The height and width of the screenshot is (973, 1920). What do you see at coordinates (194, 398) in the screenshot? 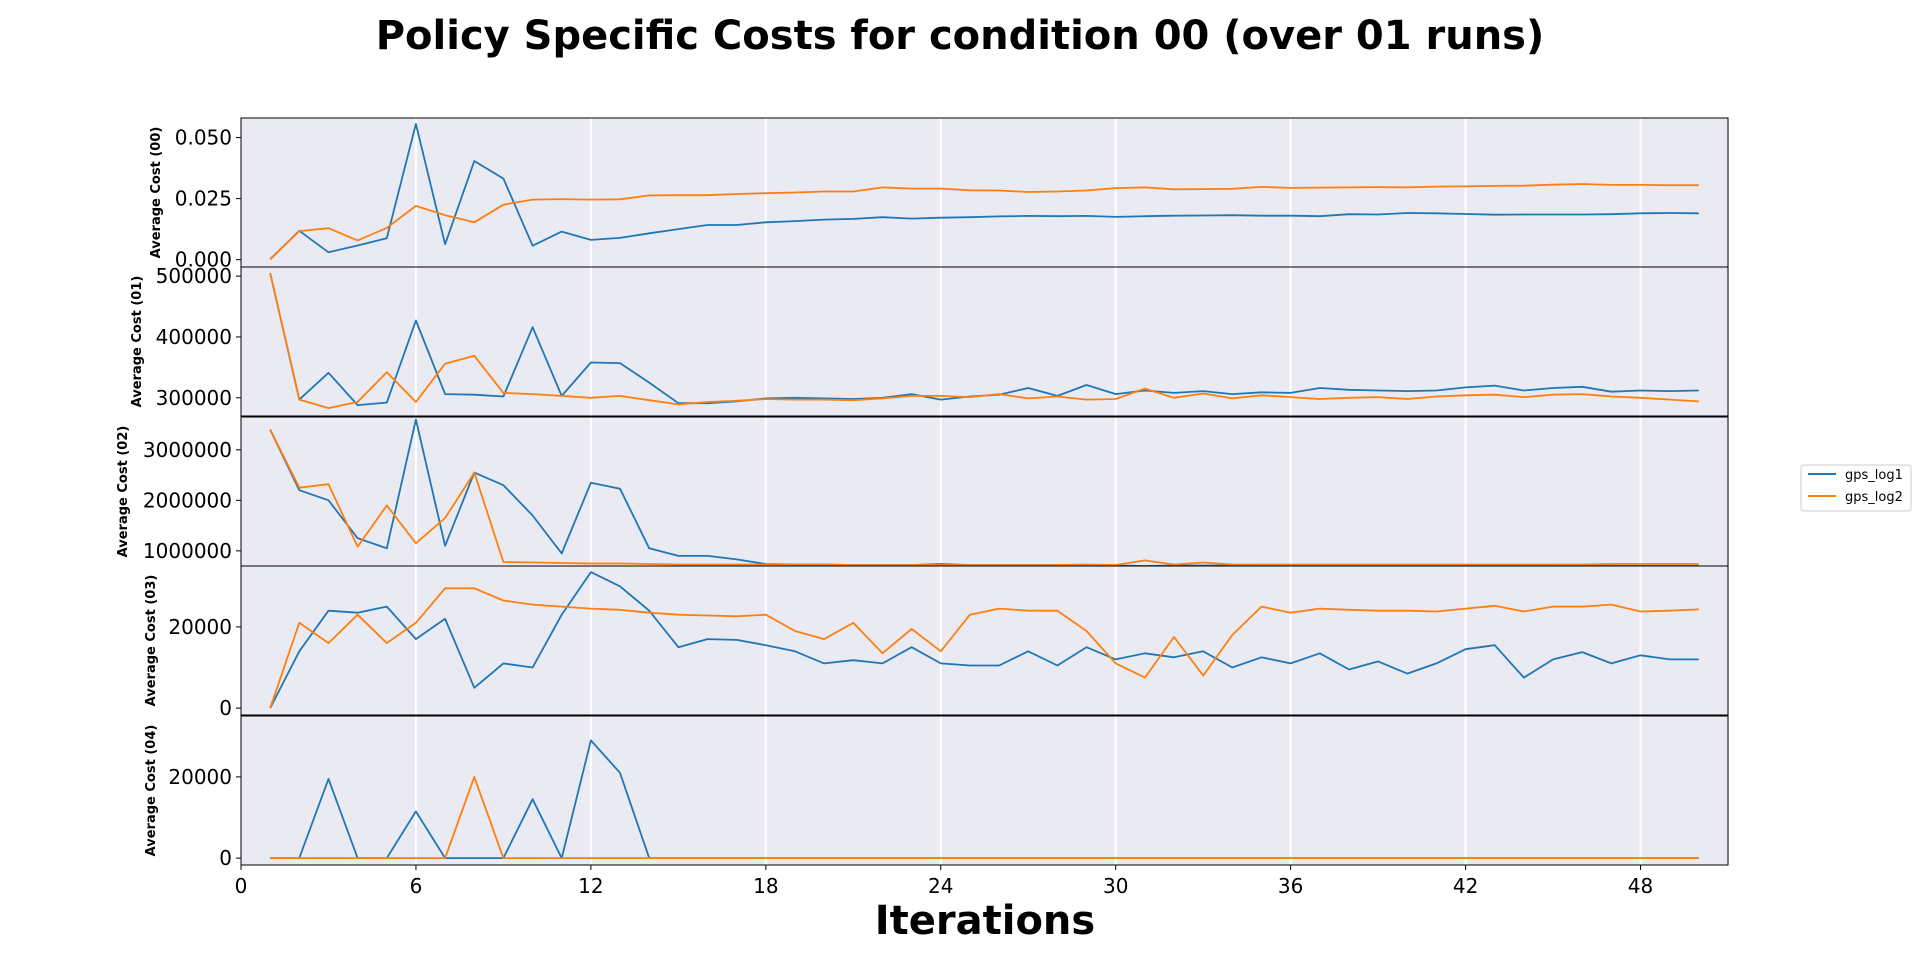
I see `y-tick-label: 300000` at bounding box center [194, 398].